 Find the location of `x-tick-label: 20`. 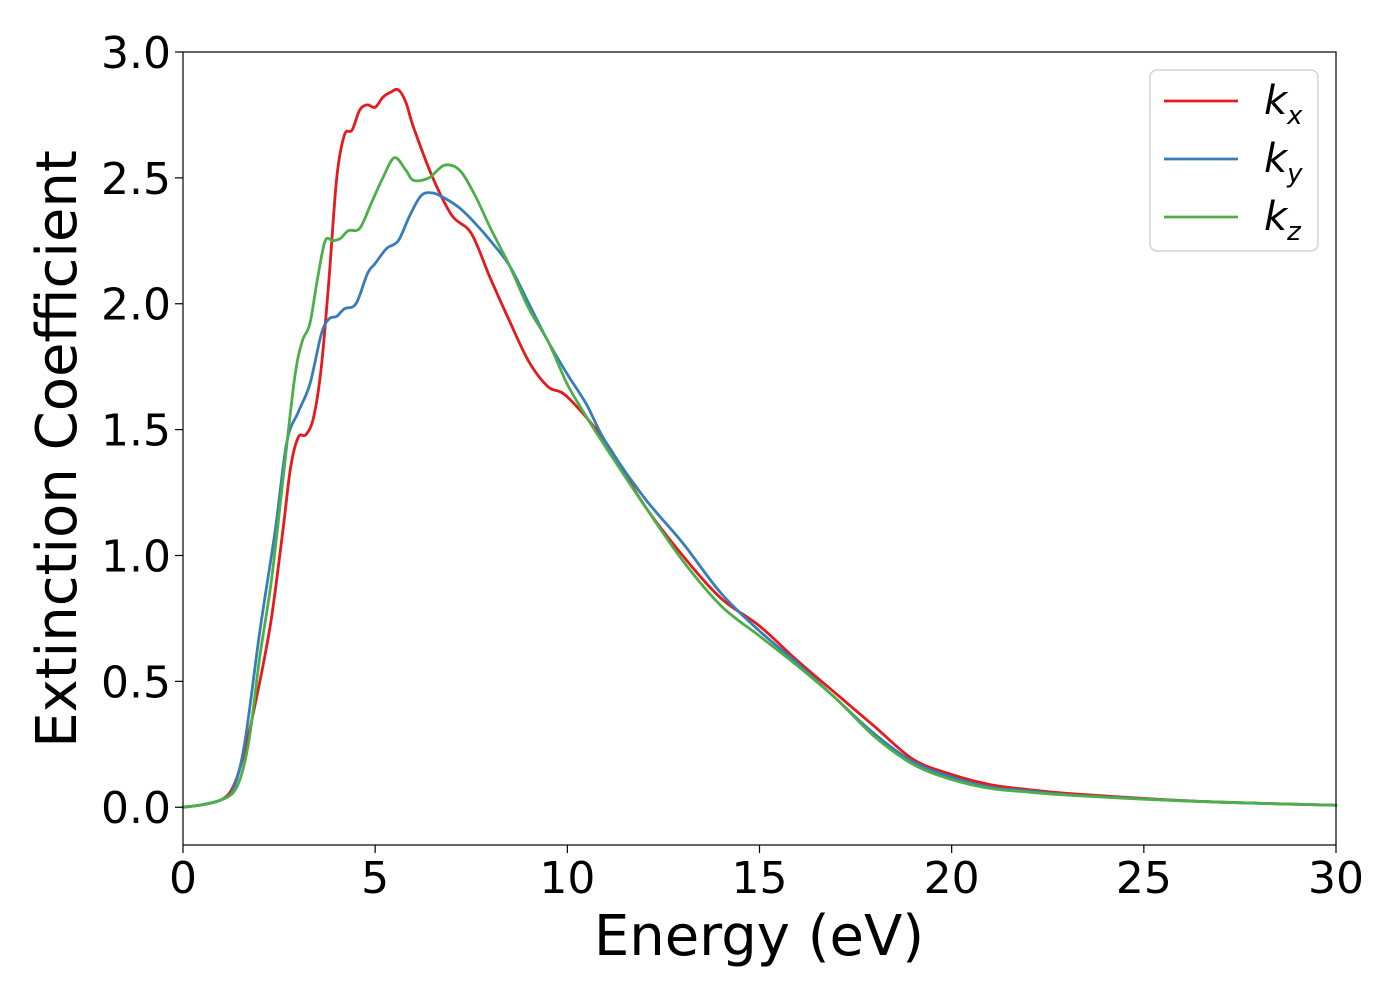

x-tick-label: 20 is located at coordinates (952, 878).